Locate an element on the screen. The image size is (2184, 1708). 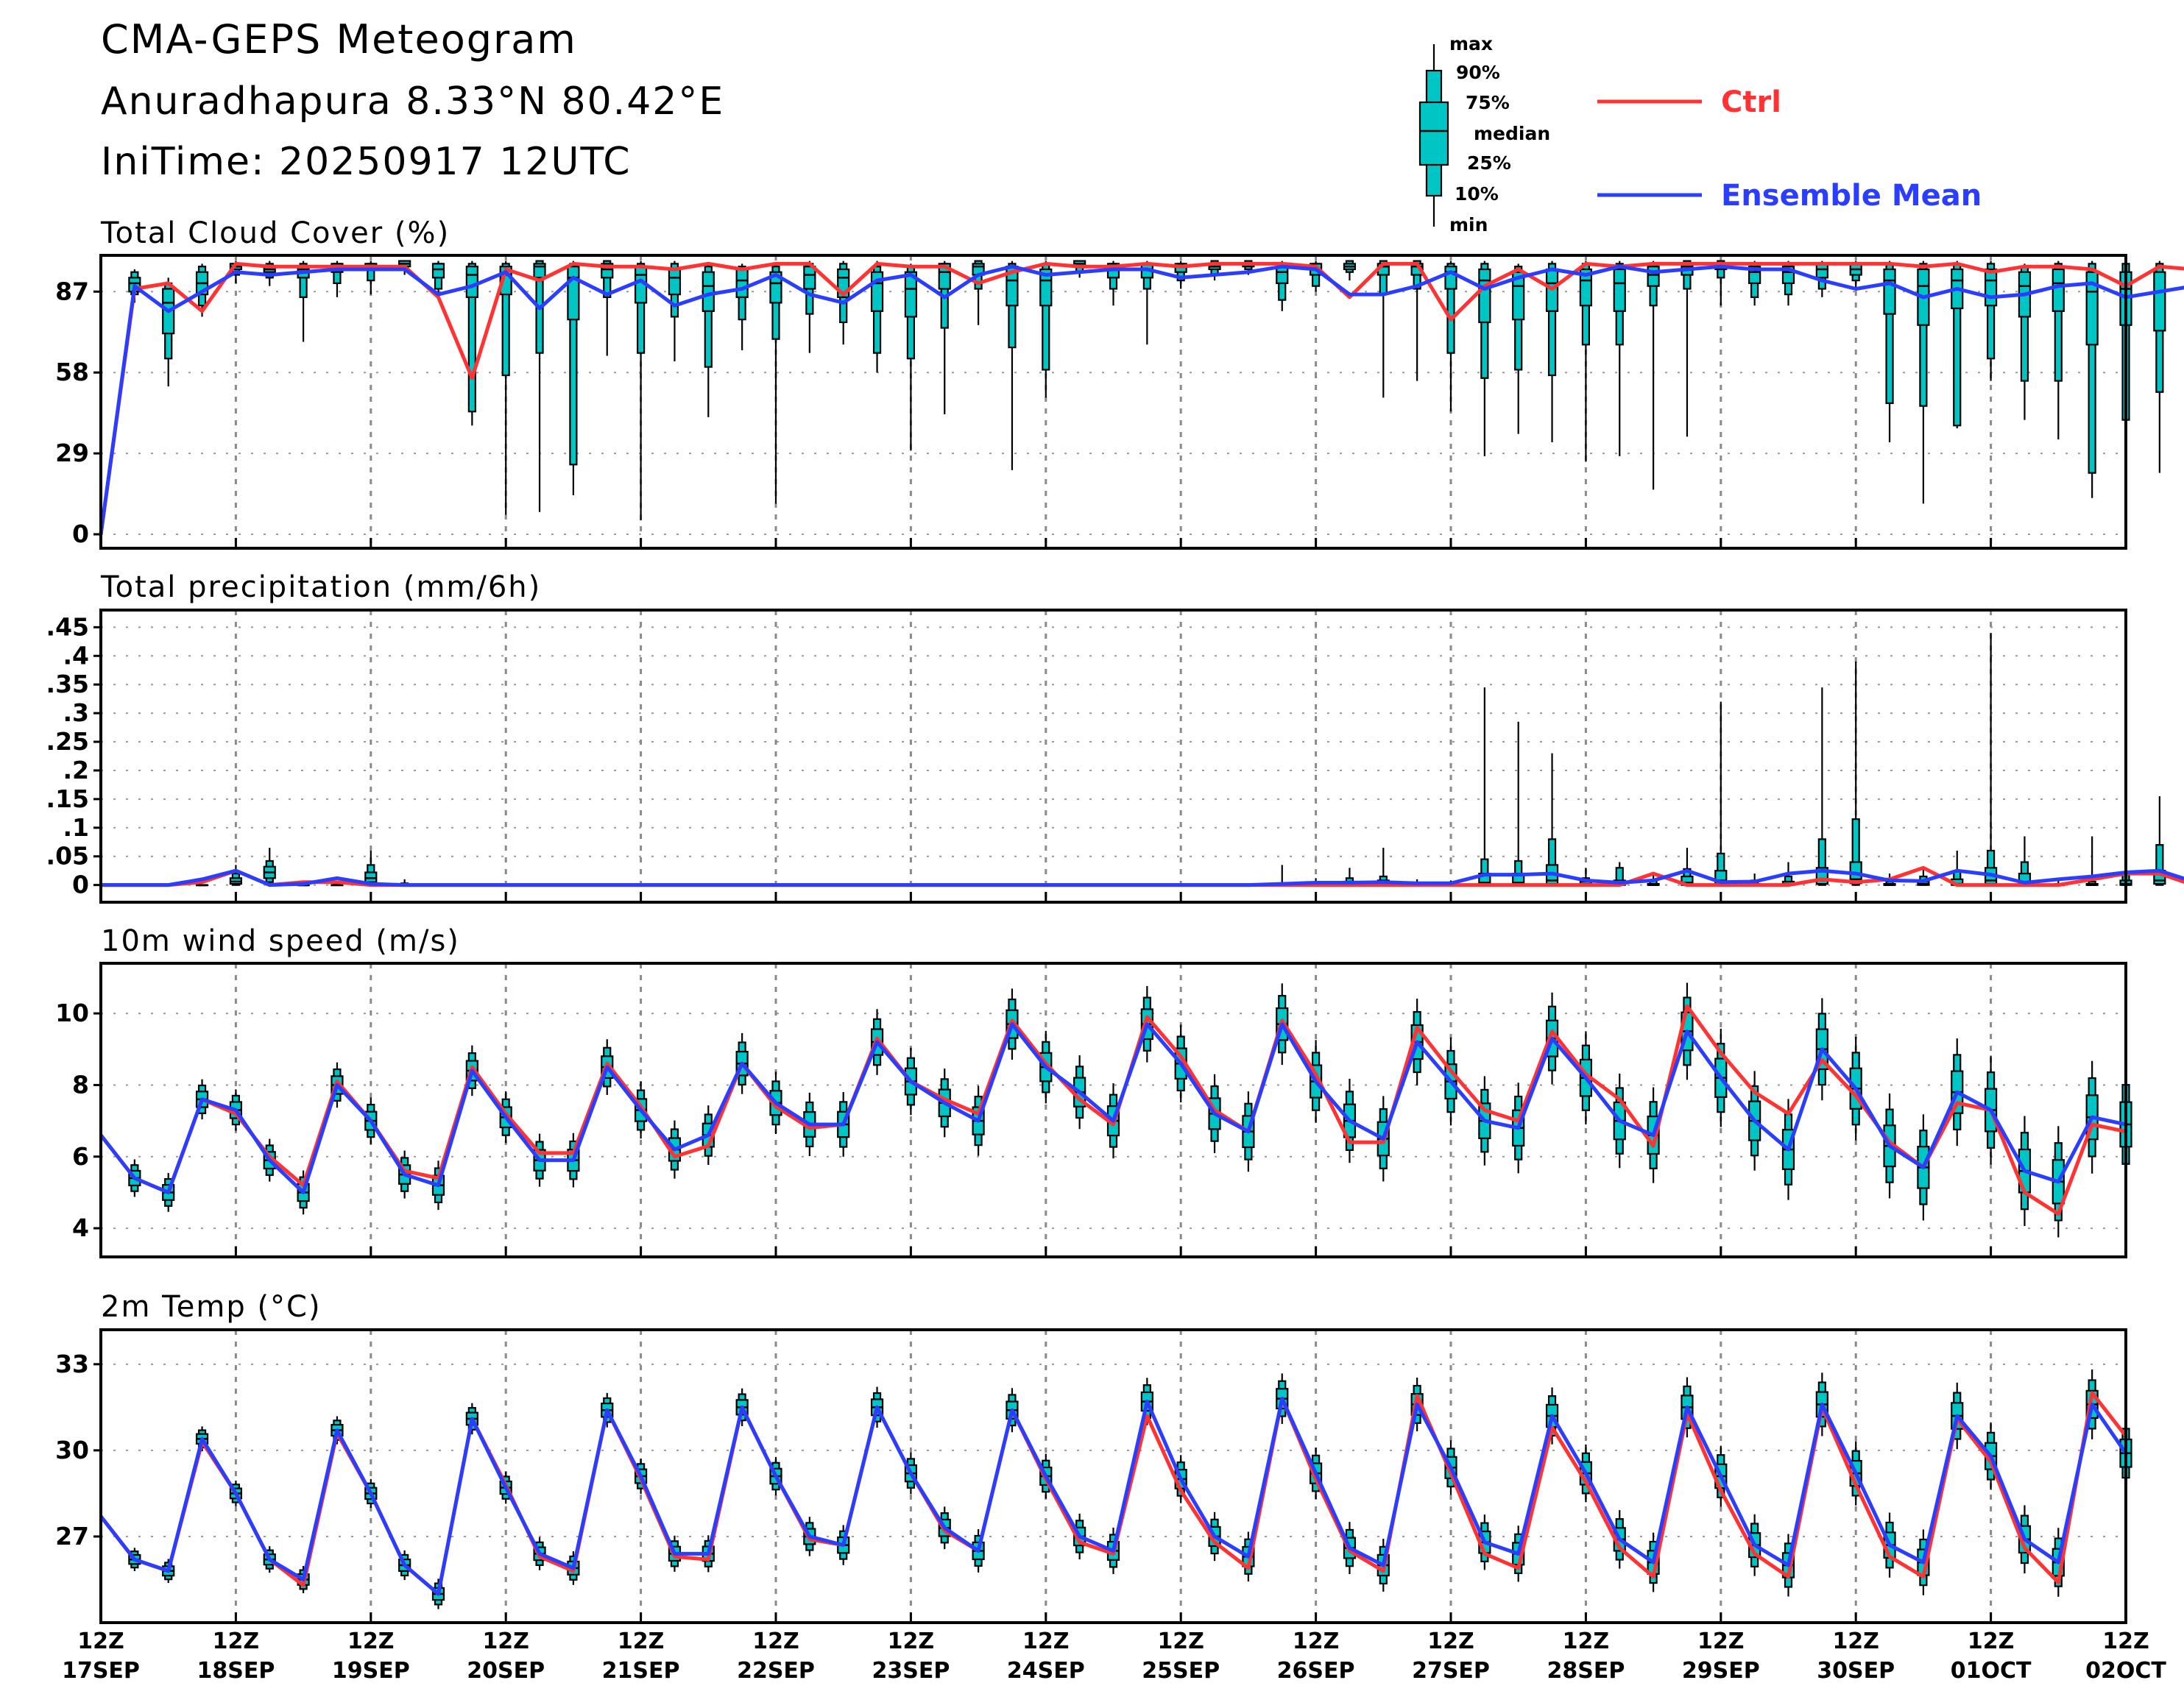
x-tick-date-label: 20SEP is located at coordinates (506, 1671).